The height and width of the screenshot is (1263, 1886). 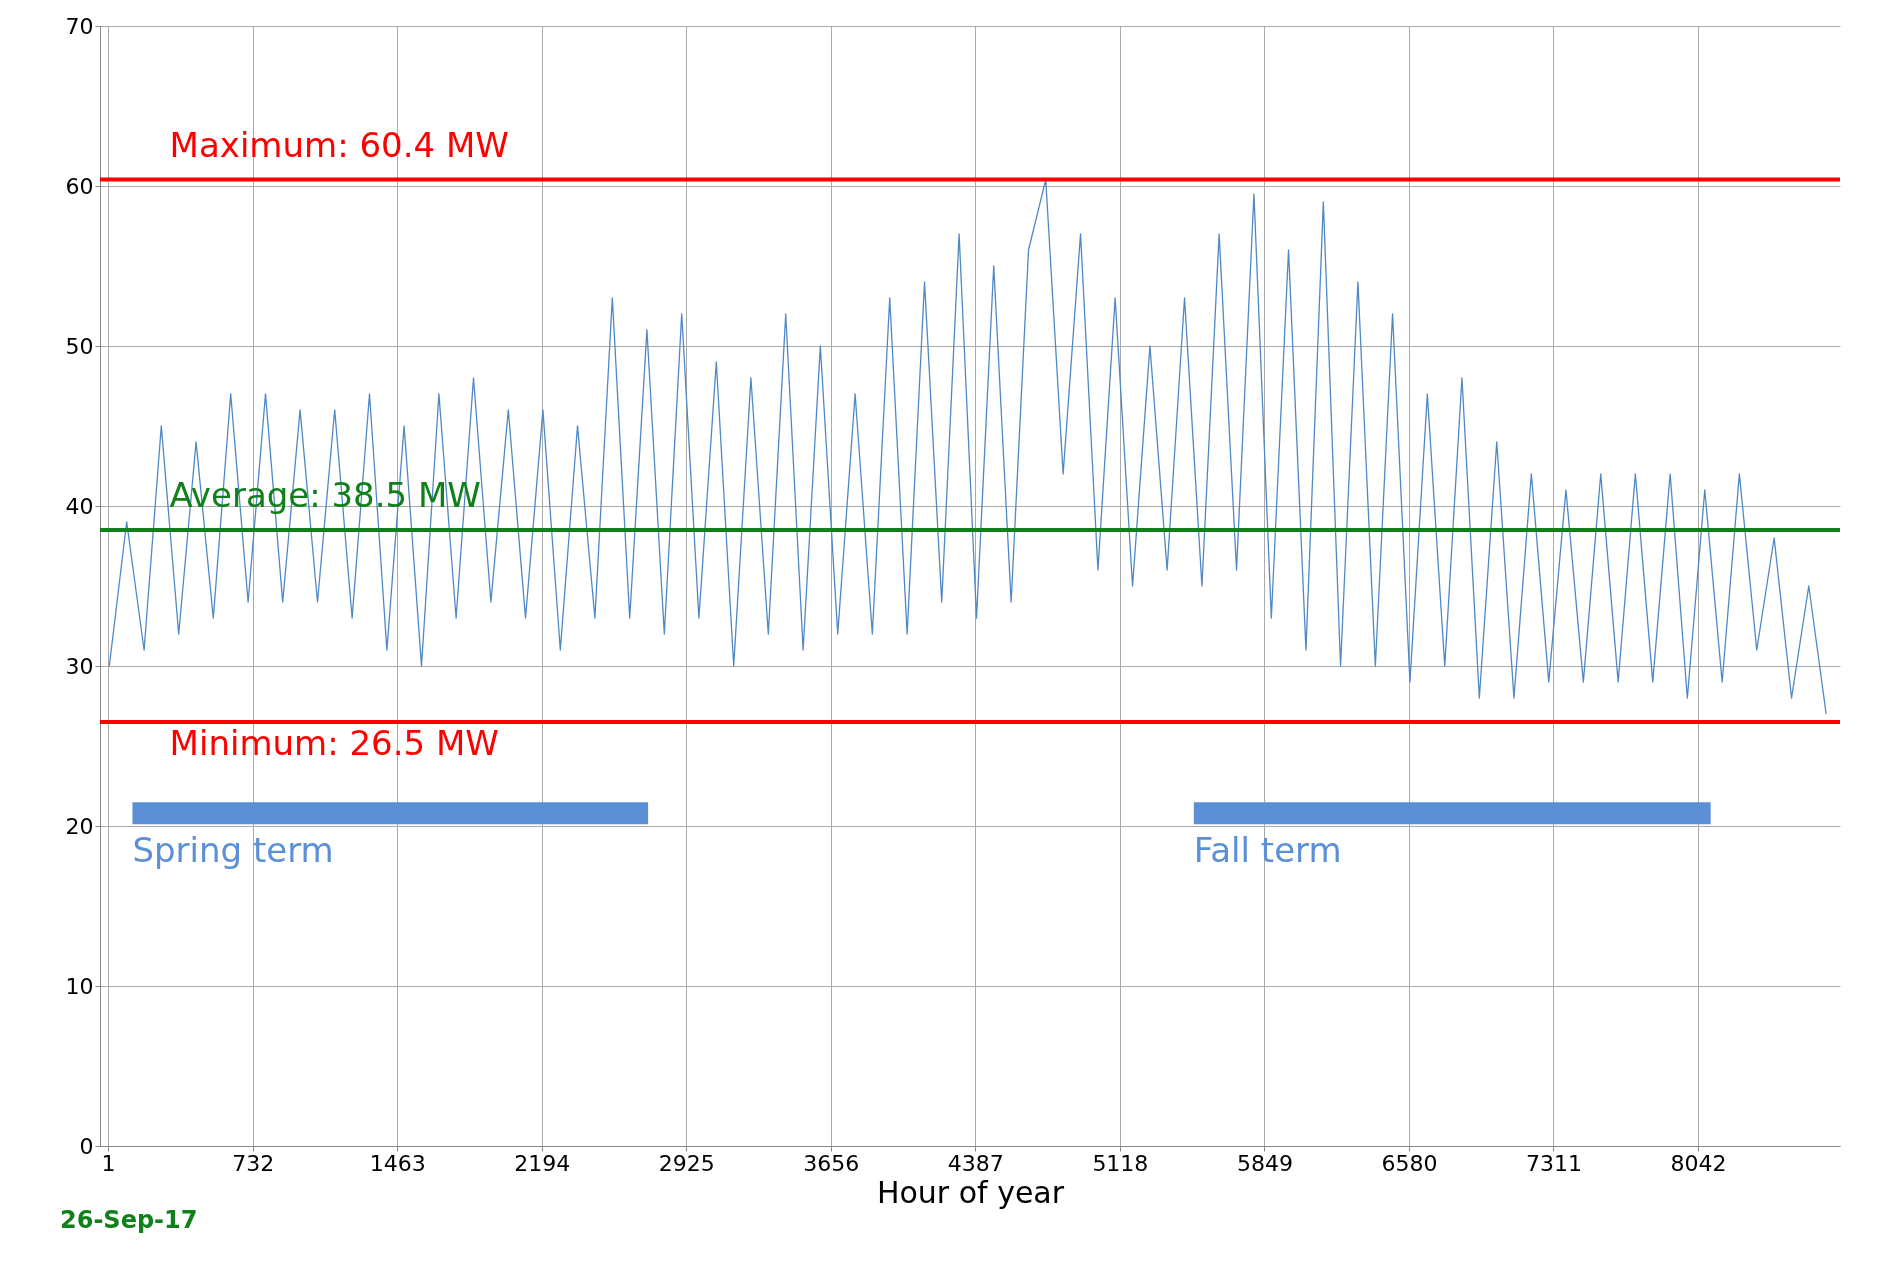 I want to click on y-tick-label: 0, so click(x=86, y=1146).